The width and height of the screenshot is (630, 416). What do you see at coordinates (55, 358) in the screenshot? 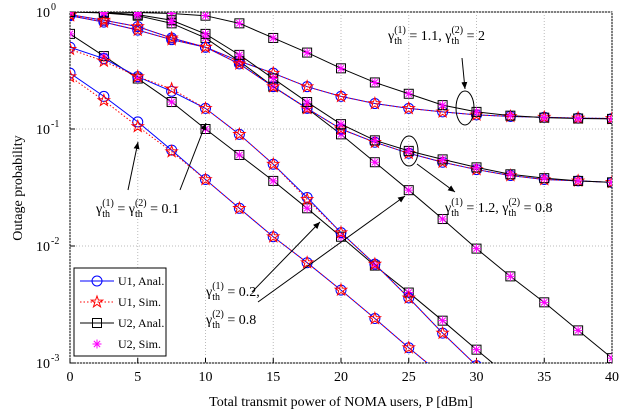
I see `y-tick-exponent: -3` at bounding box center [55, 358].